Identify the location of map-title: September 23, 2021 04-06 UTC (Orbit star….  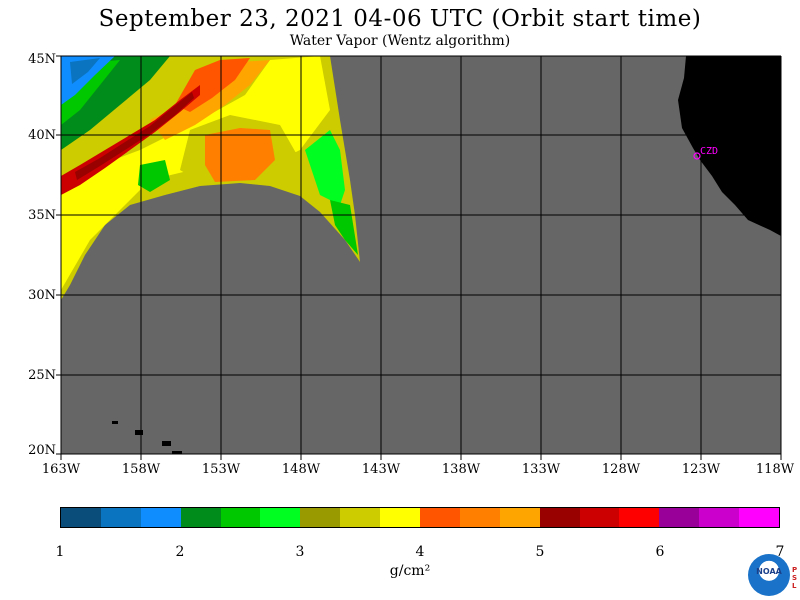
(400, 19).